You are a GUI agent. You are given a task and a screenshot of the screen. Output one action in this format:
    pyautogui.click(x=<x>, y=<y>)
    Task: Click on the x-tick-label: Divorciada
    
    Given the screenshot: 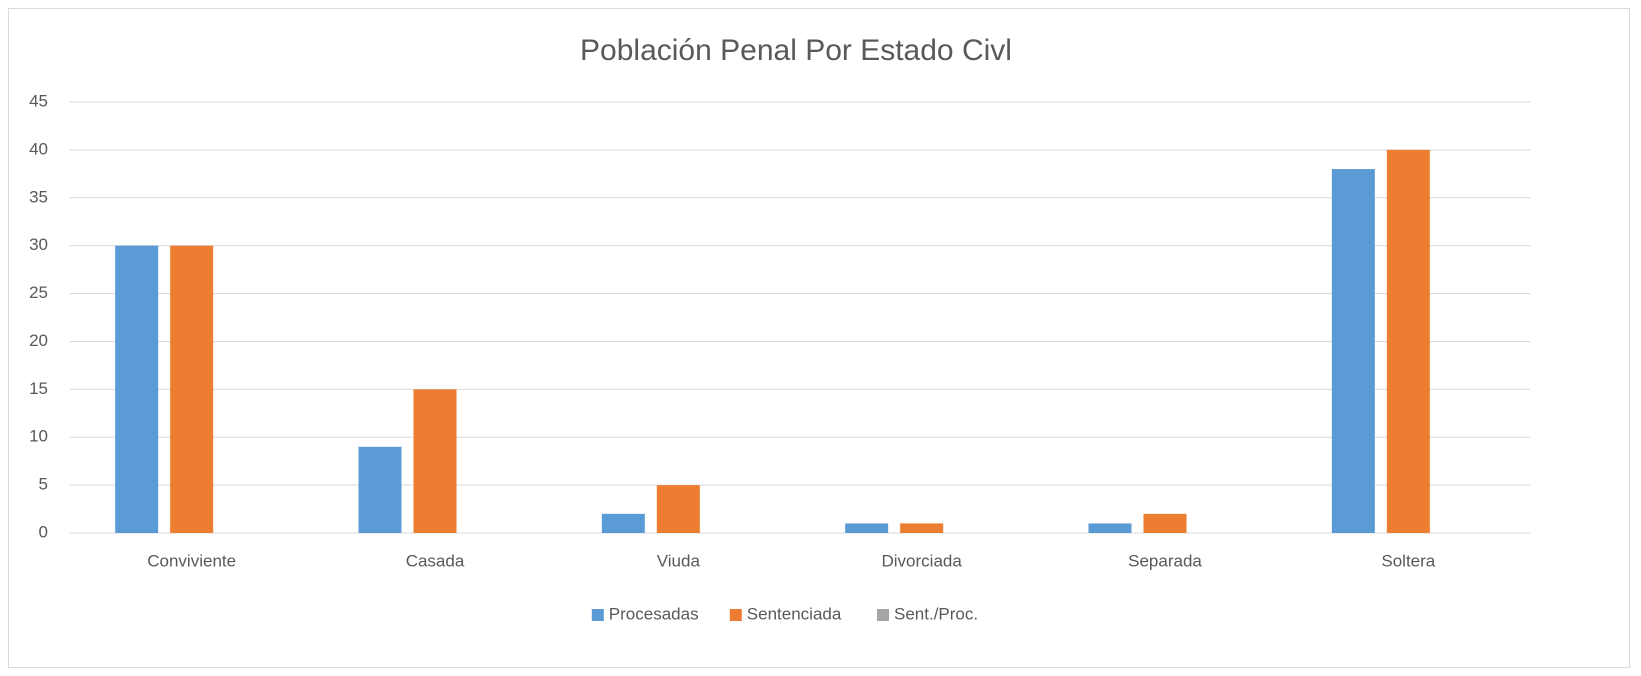 What is the action you would take?
    pyautogui.click(x=922, y=560)
    